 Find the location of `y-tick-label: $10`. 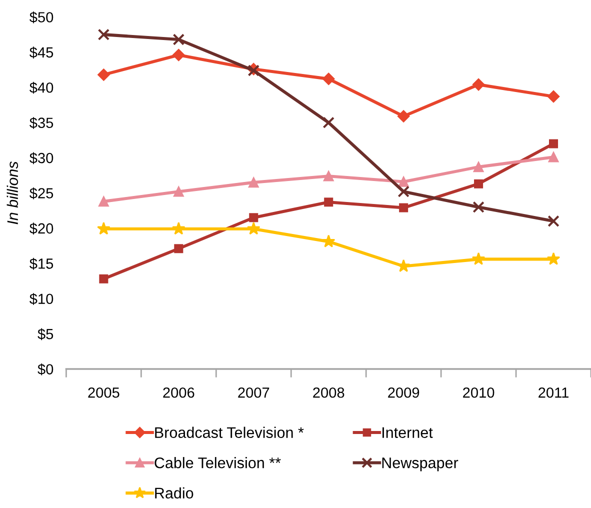

y-tick-label: $10 is located at coordinates (42, 299).